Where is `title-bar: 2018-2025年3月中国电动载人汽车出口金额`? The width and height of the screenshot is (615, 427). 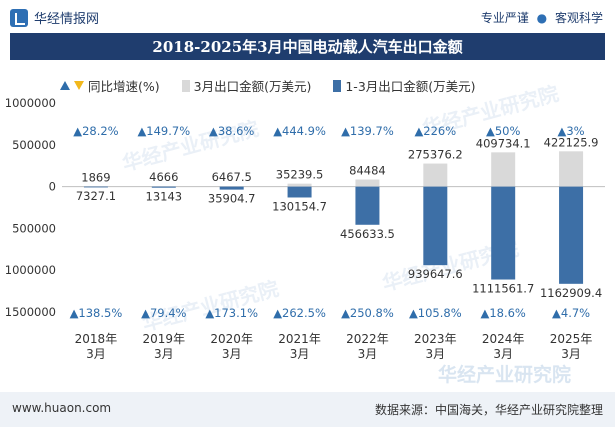
title-bar: 2018-2025年3月中国电动载人汽车出口金额 is located at coordinates (307, 46).